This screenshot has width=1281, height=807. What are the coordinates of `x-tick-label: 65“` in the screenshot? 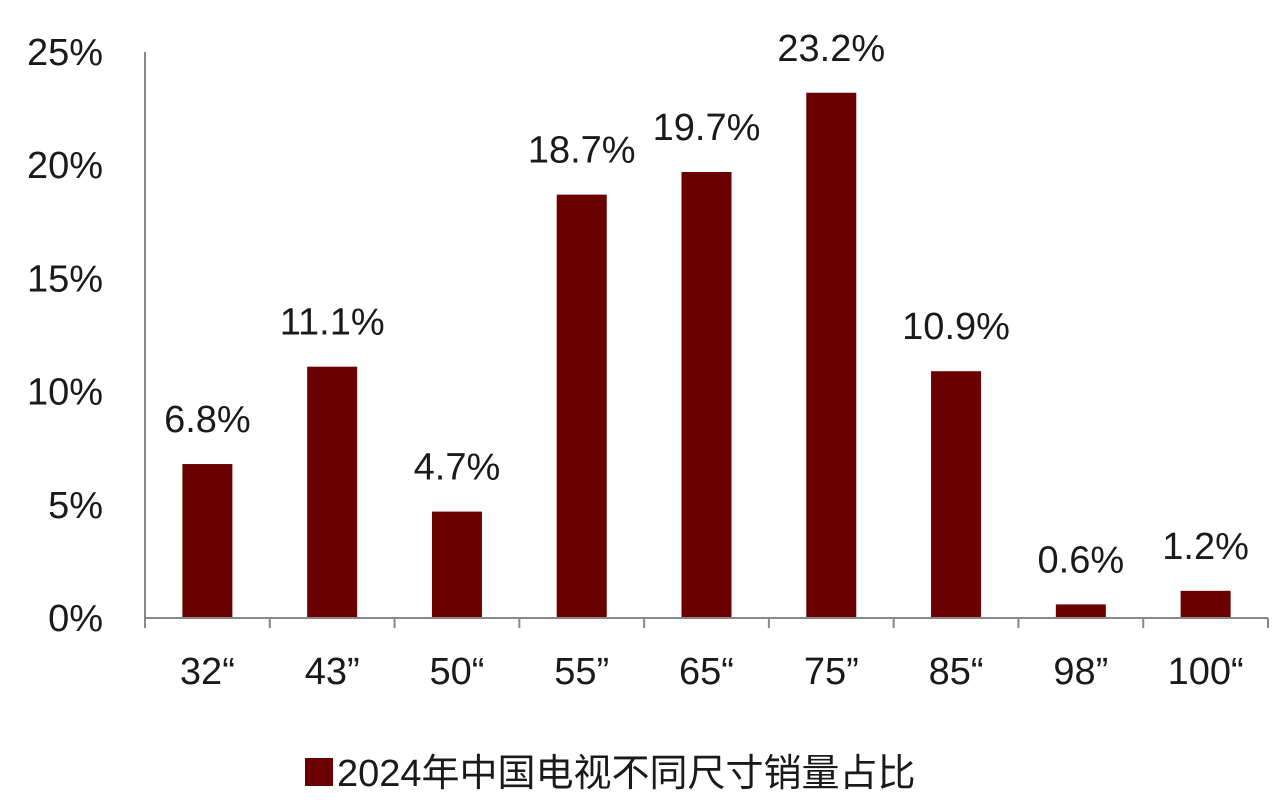 It's located at (706, 672).